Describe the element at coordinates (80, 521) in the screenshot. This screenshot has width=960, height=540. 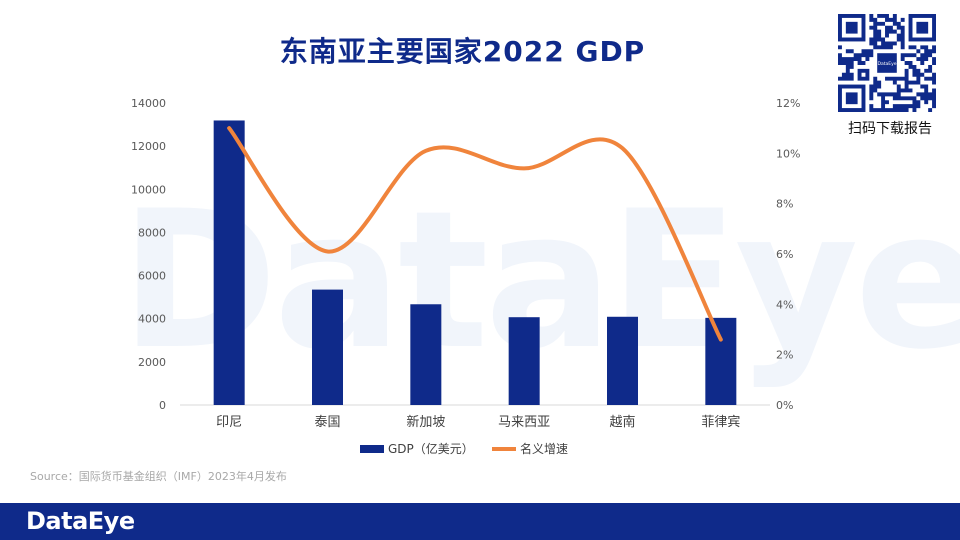
I see `footer-logo: DataEye` at that location.